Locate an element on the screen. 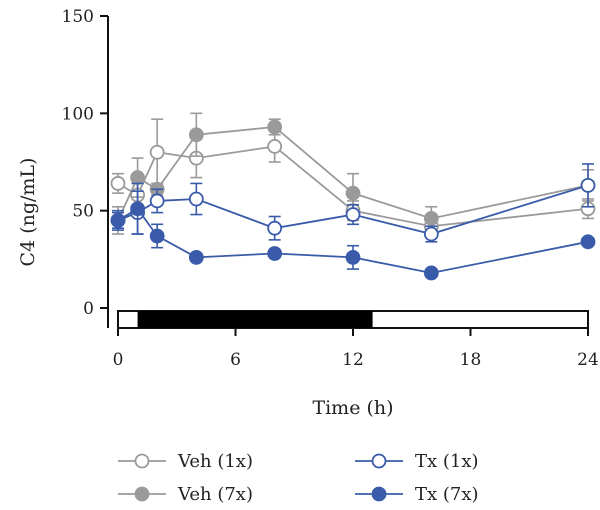 The height and width of the screenshot is (510, 600). legend-item: Tx (7x) is located at coordinates (417, 494).